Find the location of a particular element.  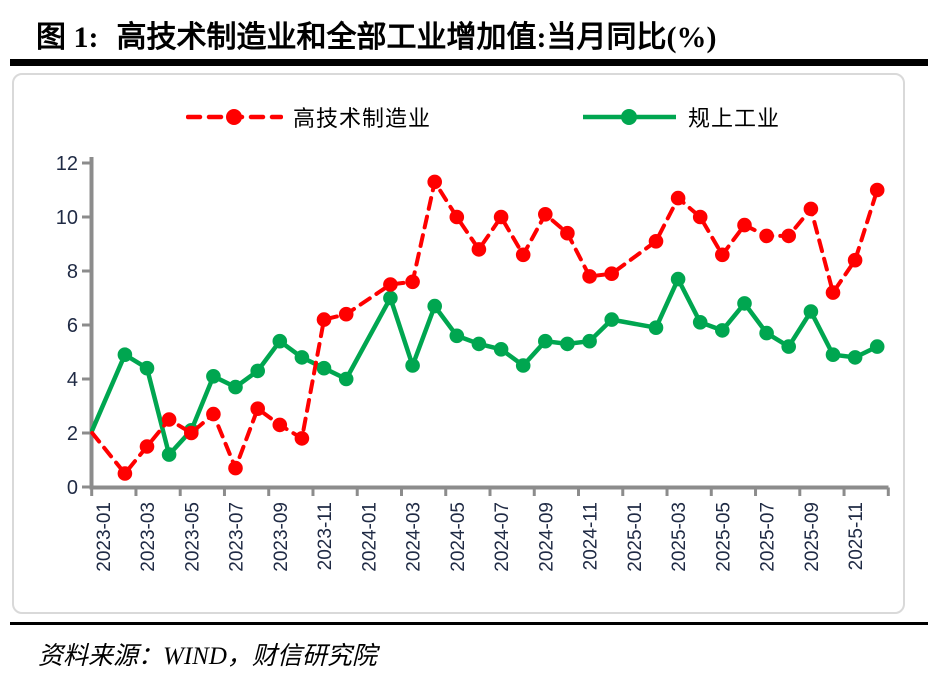

svg-text: 12 is located at coordinates (67, 164).